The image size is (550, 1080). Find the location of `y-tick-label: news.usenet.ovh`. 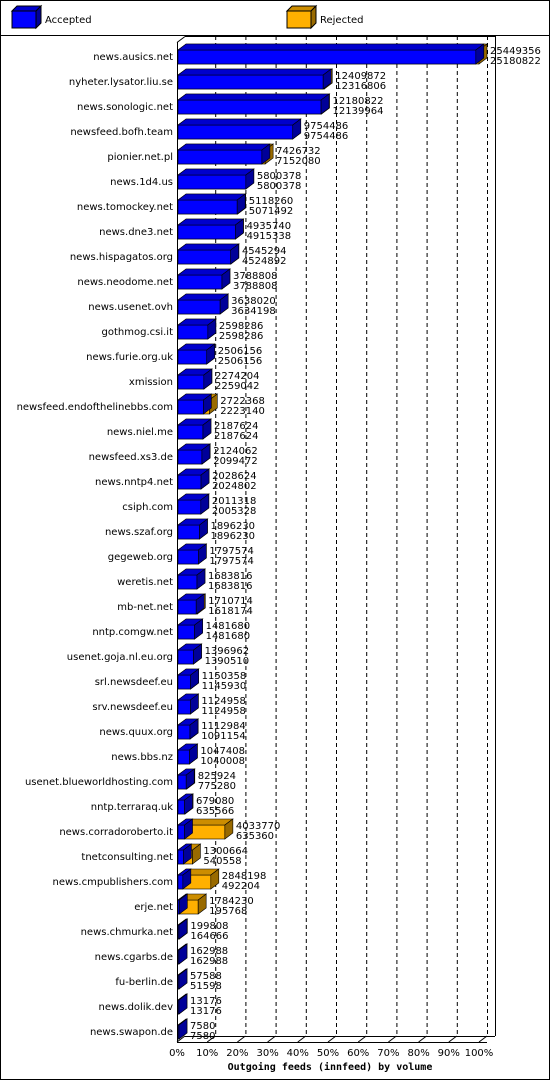

y-tick-label: news.usenet.ovh is located at coordinates (130, 307).